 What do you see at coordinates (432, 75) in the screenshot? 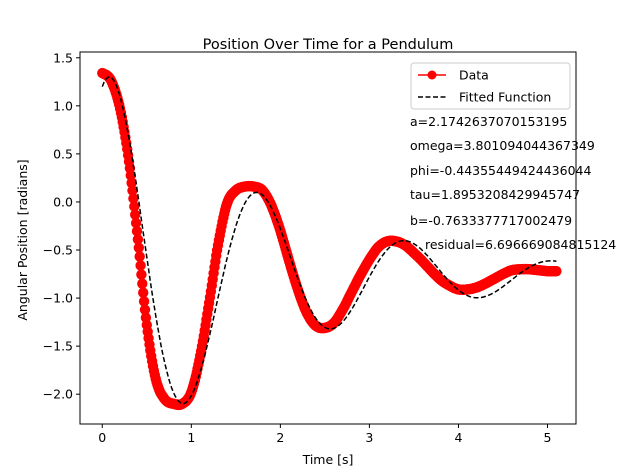
I see `legend-data-marker` at bounding box center [432, 75].